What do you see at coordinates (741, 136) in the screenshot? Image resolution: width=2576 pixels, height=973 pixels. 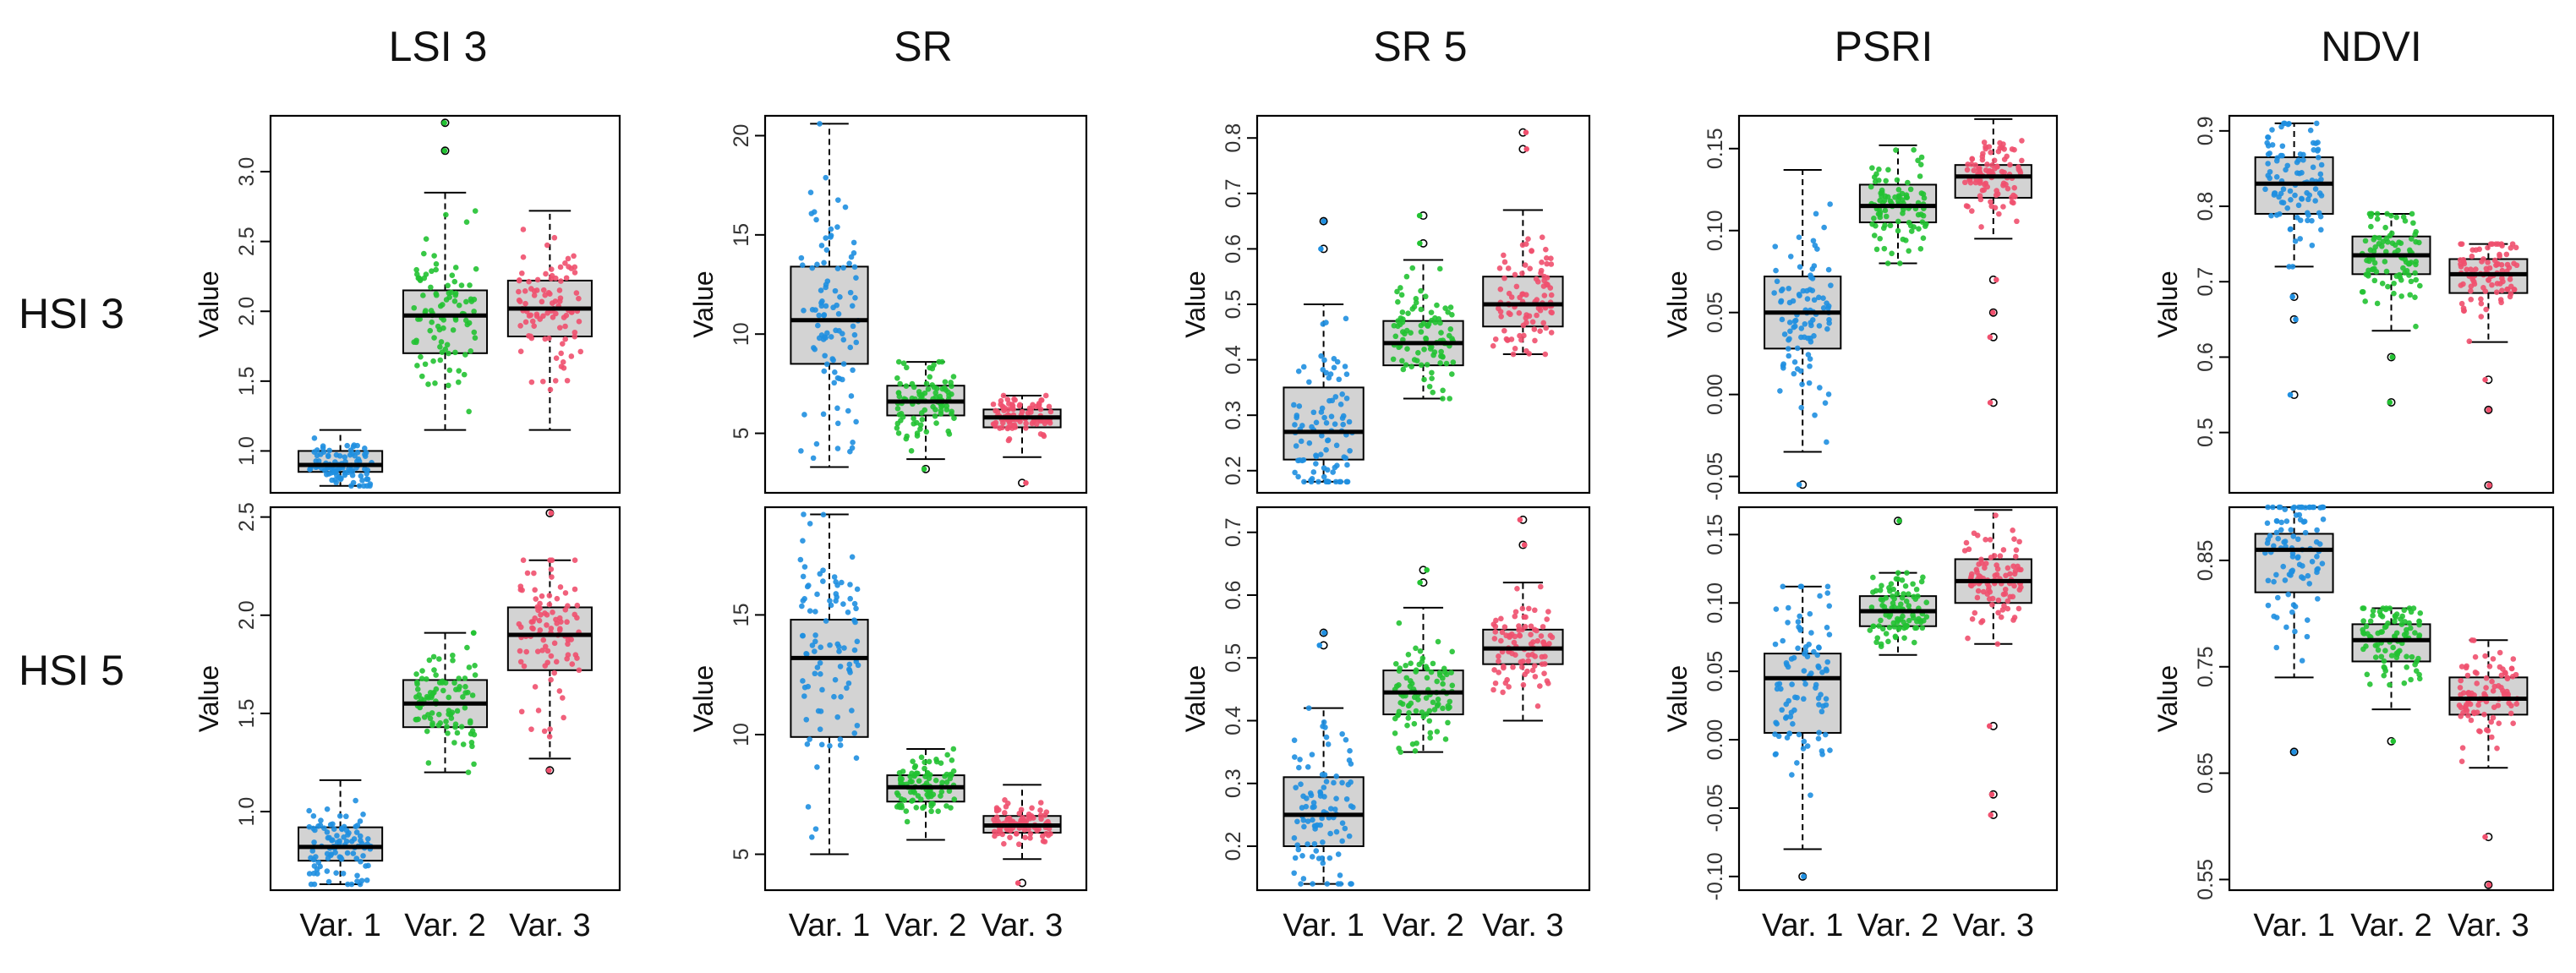 I see `y-tick-label: 20` at bounding box center [741, 136].